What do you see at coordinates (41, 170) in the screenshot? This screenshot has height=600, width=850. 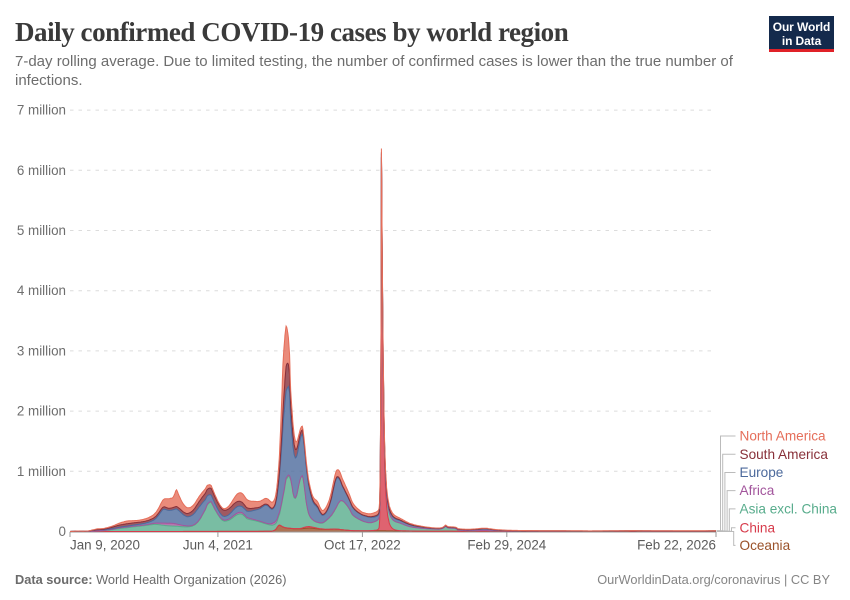 I see `svg-text: 6 million` at bounding box center [41, 170].